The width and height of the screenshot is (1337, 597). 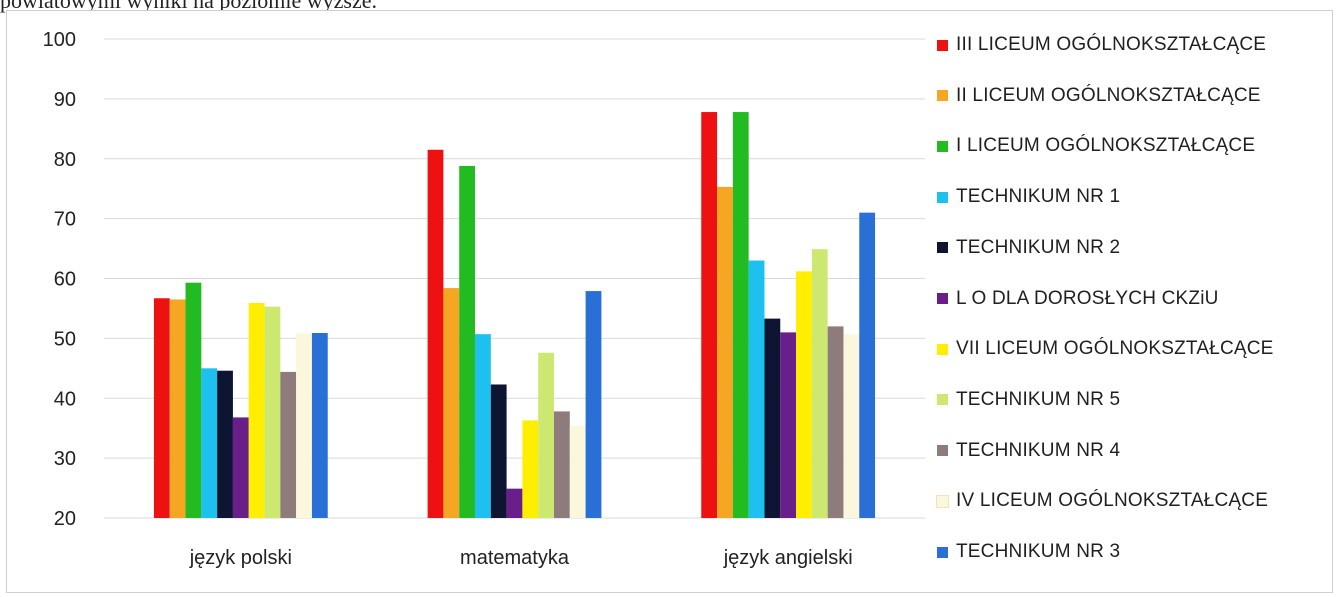 I want to click on legend-item: III LICEUM OGÓLNOKSZTAŁCĄCE, so click(x=1101, y=45).